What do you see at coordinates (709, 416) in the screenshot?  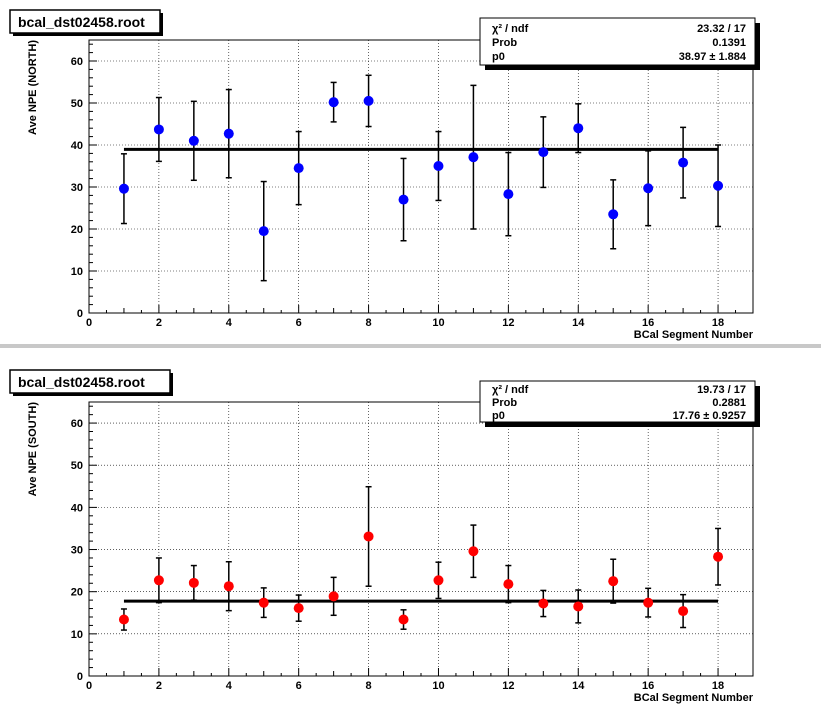 I see `stats-value-p0: 17.76 ± 0.9257` at bounding box center [709, 416].